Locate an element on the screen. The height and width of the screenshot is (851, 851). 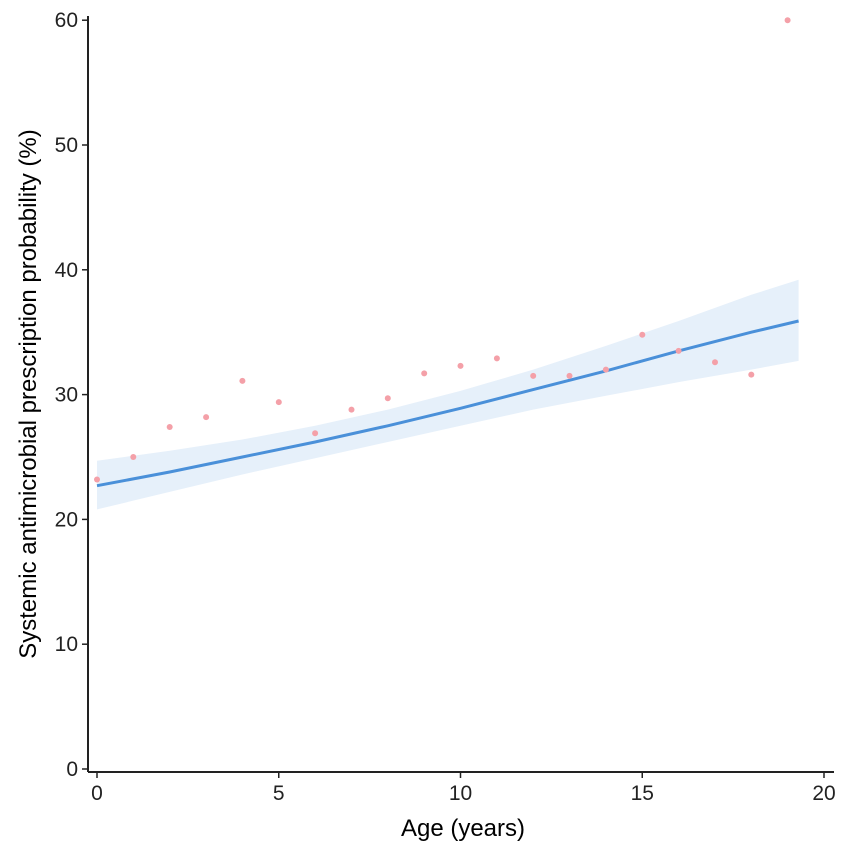
x-axis-title: Age (years) is located at coordinates (463, 828).